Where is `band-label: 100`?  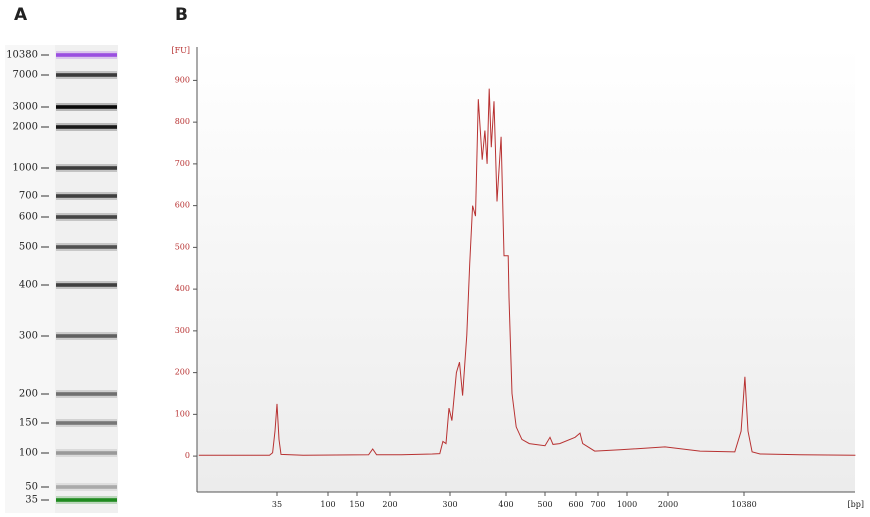
band-label: 100 is located at coordinates (28, 453).